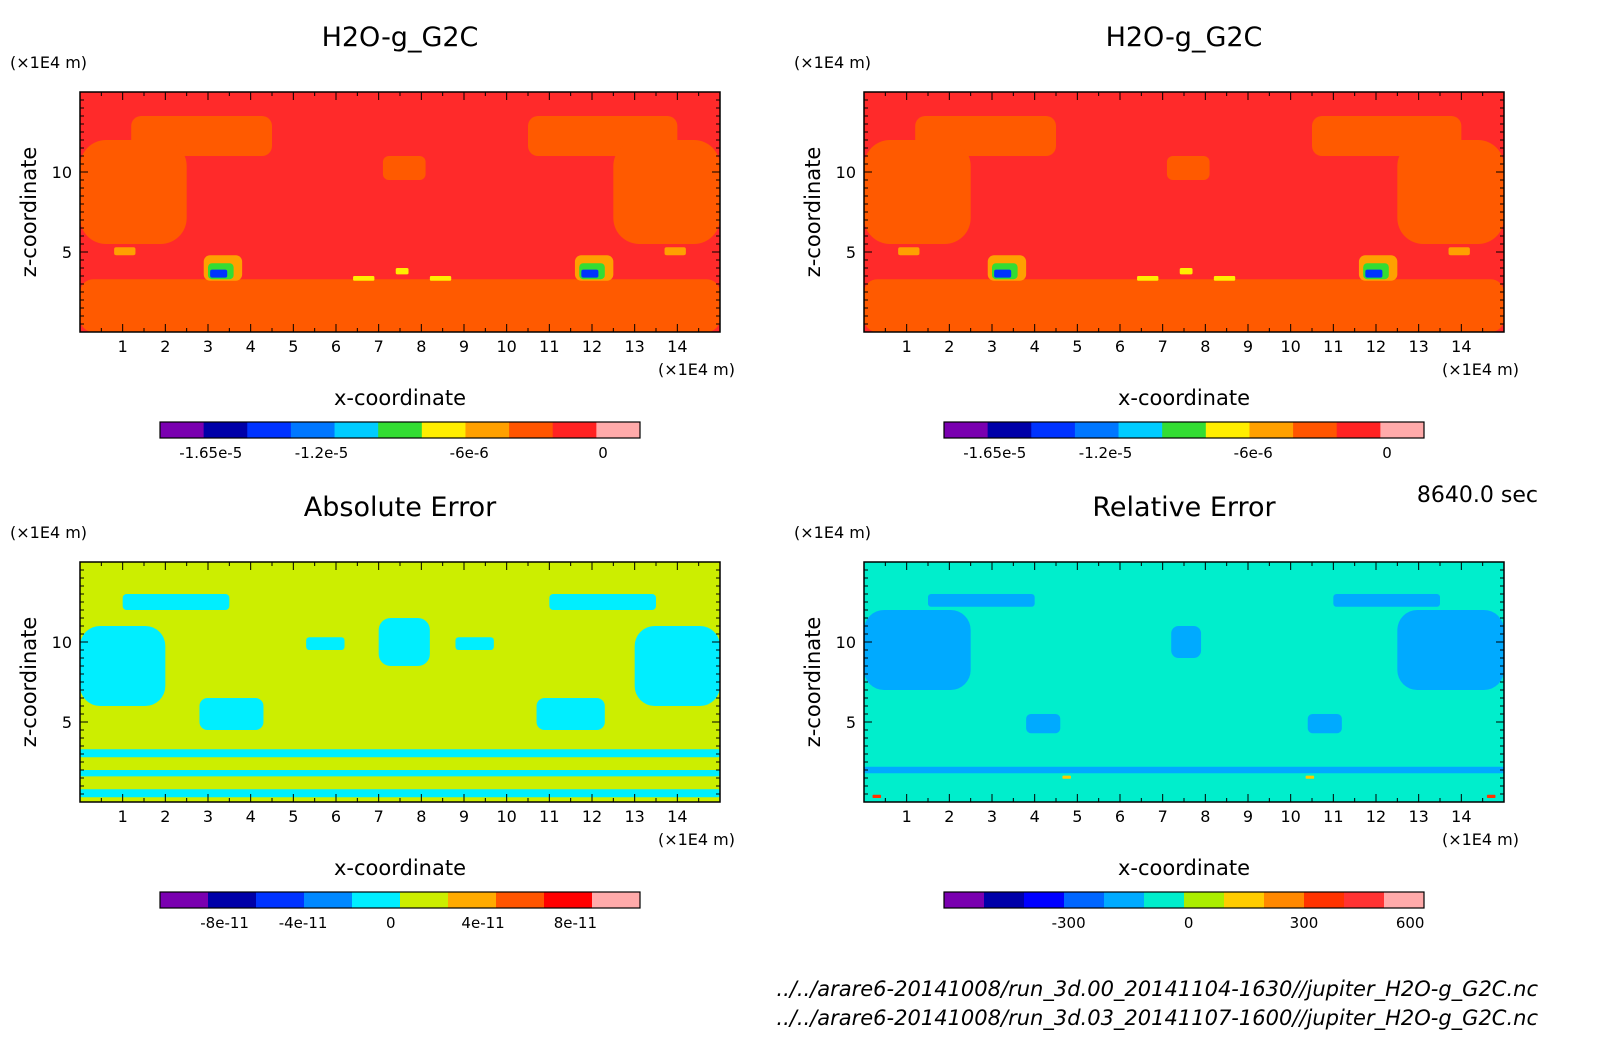  What do you see at coordinates (321, 453) in the screenshot?
I see `colorbar-tick-label: -1.2e-5` at bounding box center [321, 453].